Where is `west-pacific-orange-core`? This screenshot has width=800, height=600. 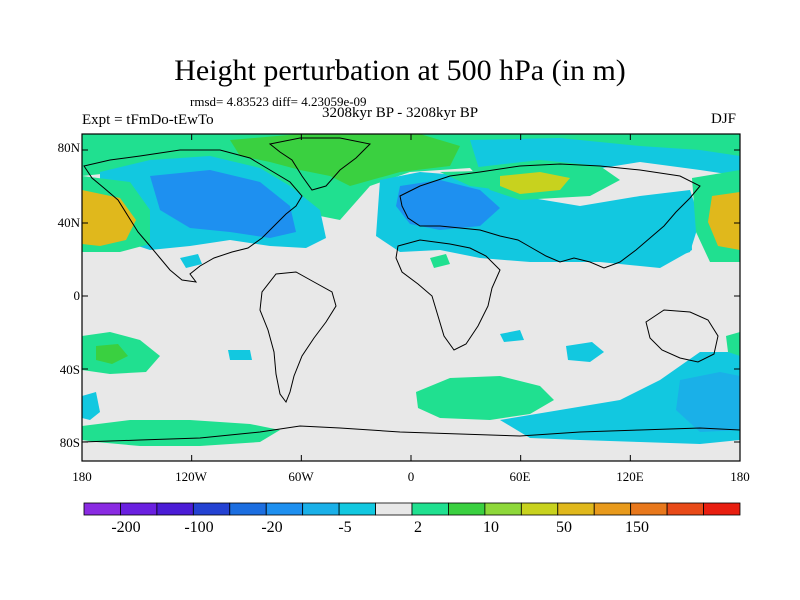
west-pacific-orange-core is located at coordinates (724, 221).